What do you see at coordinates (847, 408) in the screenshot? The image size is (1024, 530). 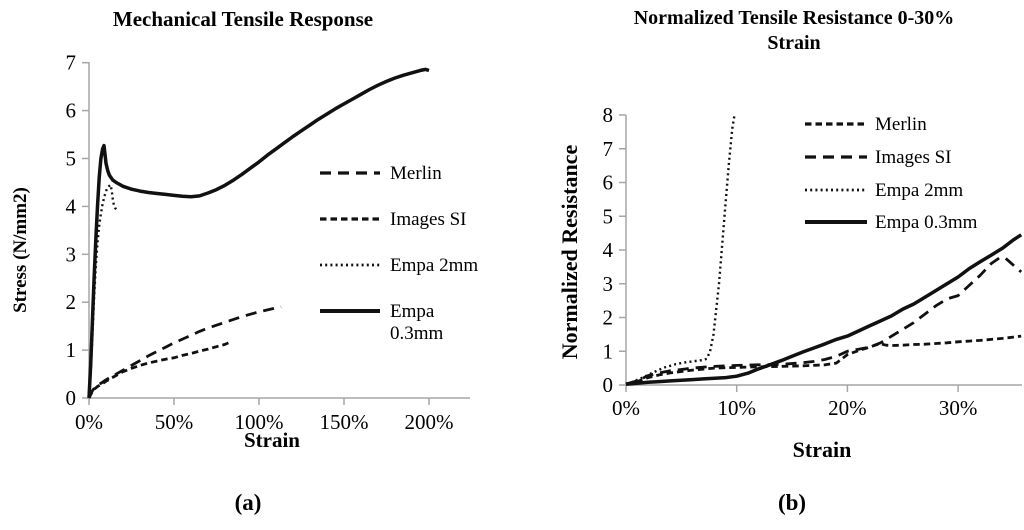 I see `x-tick-label: 20%` at bounding box center [847, 408].